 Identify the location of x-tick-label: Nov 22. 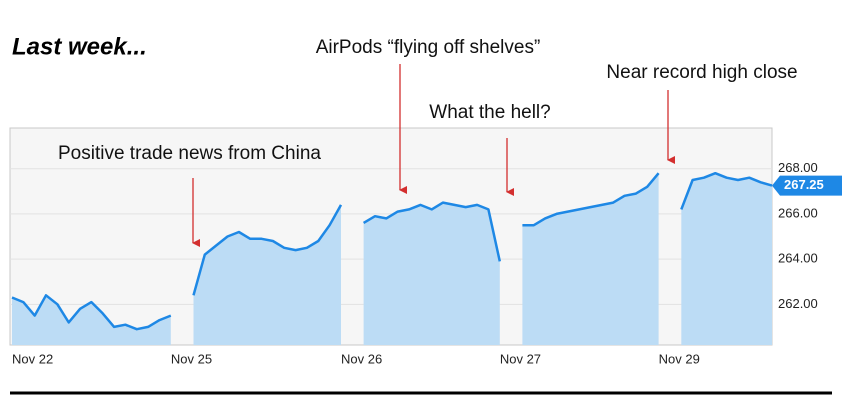
(32, 358).